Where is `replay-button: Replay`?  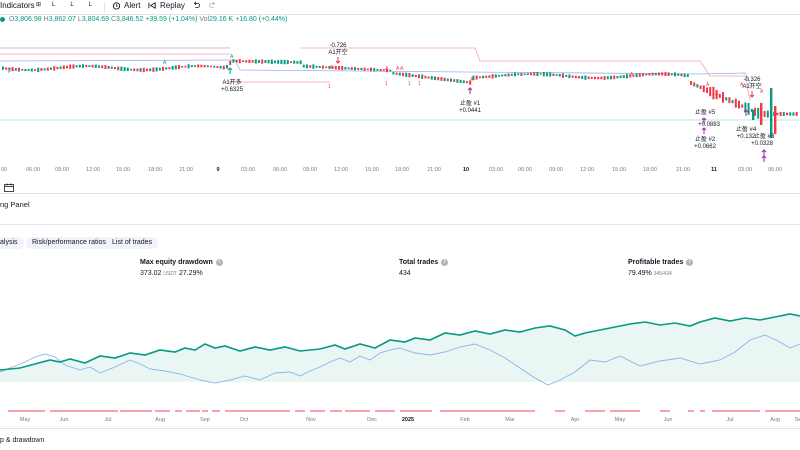
replay-button: Replay is located at coordinates (166, 5).